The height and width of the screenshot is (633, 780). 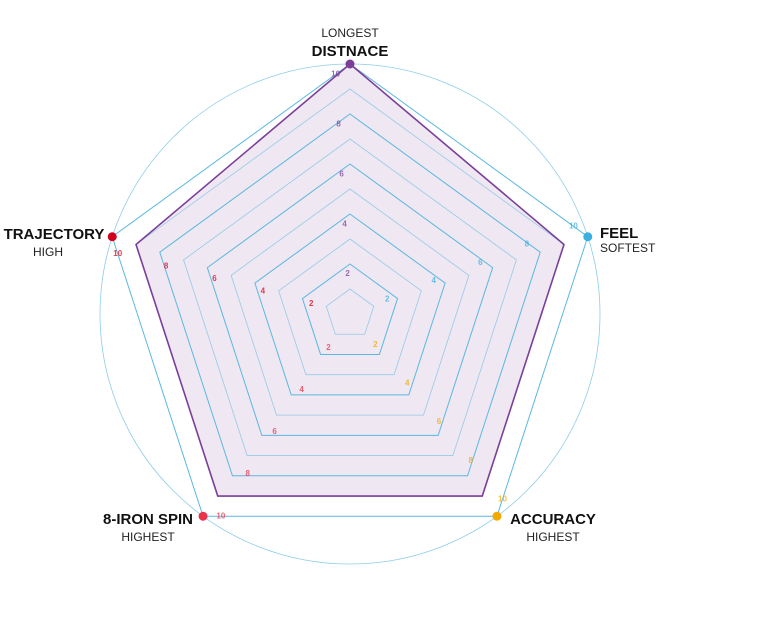 What do you see at coordinates (553, 519) in the screenshot?
I see `axis-name: ACCURACY` at bounding box center [553, 519].